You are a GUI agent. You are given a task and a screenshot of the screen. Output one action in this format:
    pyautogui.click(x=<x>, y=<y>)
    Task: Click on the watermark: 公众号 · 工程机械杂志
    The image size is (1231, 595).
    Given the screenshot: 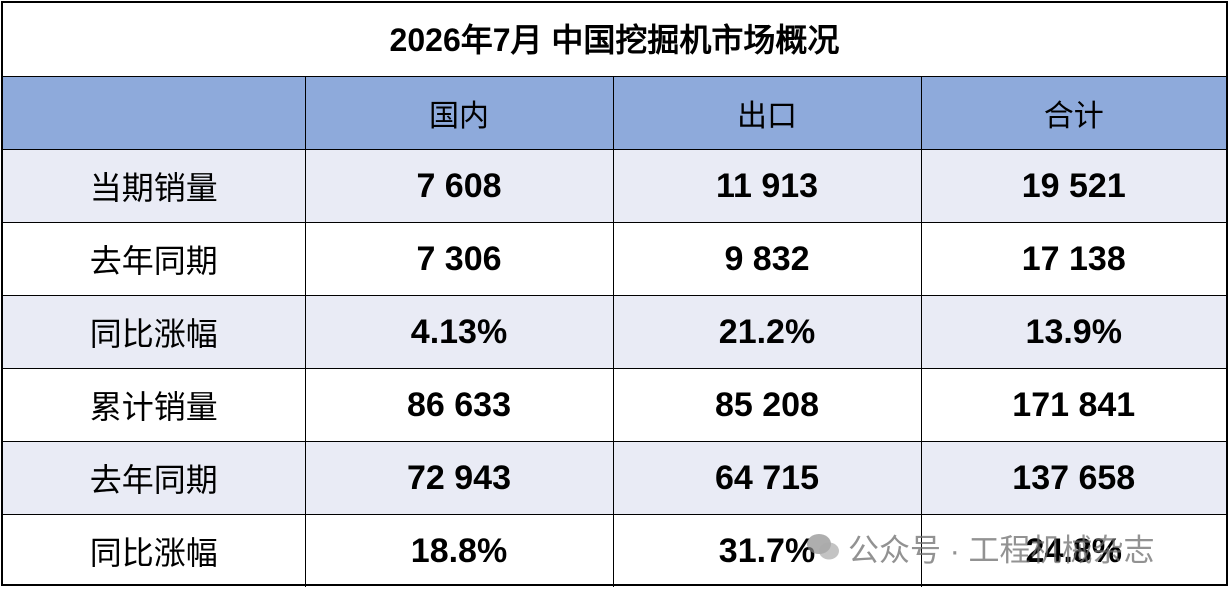 What is the action you would take?
    pyautogui.click(x=980, y=547)
    